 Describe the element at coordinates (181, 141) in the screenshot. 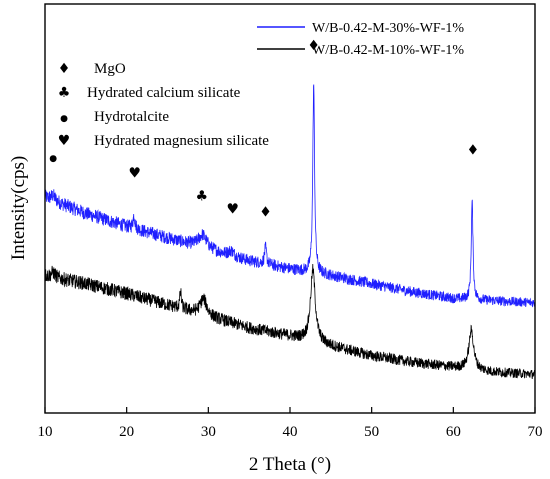

I see `key-label-magnesium-silicate: Hydrated magnesium silicate` at that location.